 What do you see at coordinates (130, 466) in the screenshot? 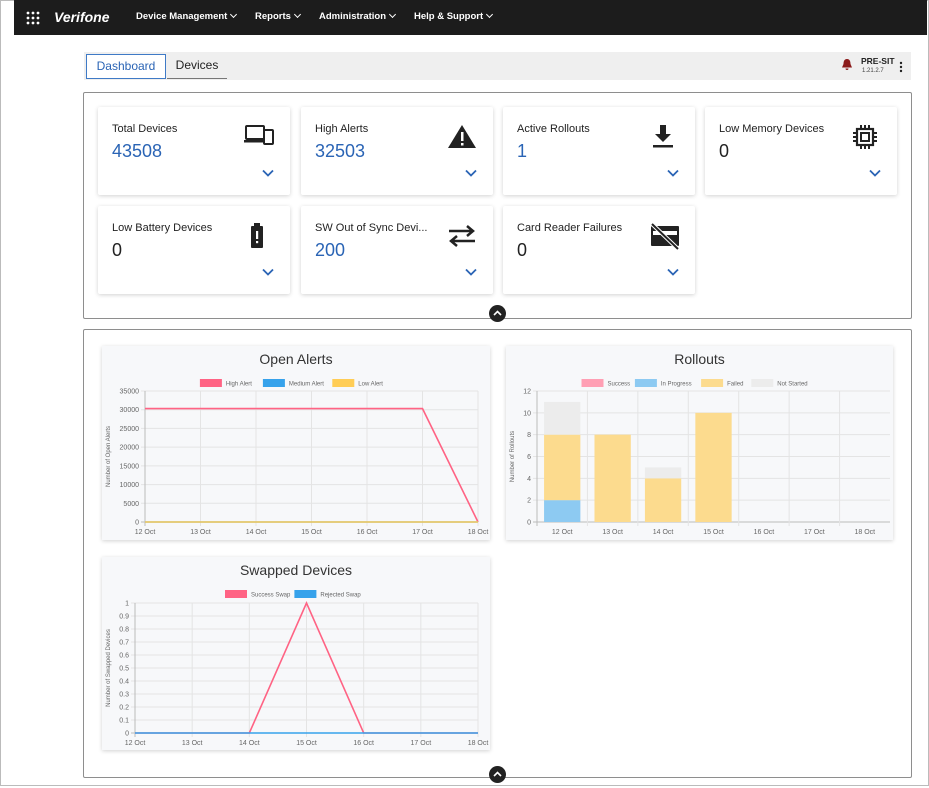
I see `y-tick-label: 15000` at bounding box center [130, 466].